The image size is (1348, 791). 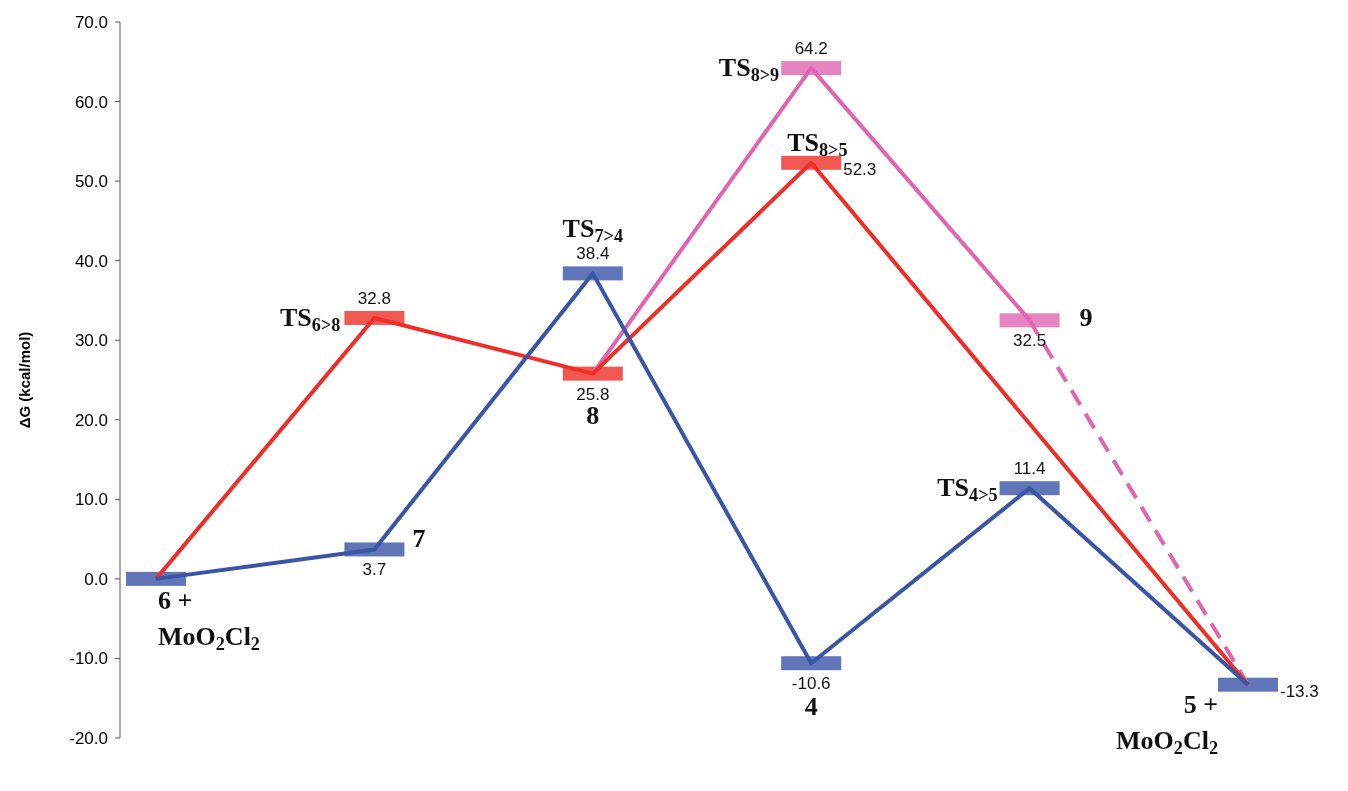 What do you see at coordinates (1086, 318) in the screenshot?
I see `annotation: 9` at bounding box center [1086, 318].